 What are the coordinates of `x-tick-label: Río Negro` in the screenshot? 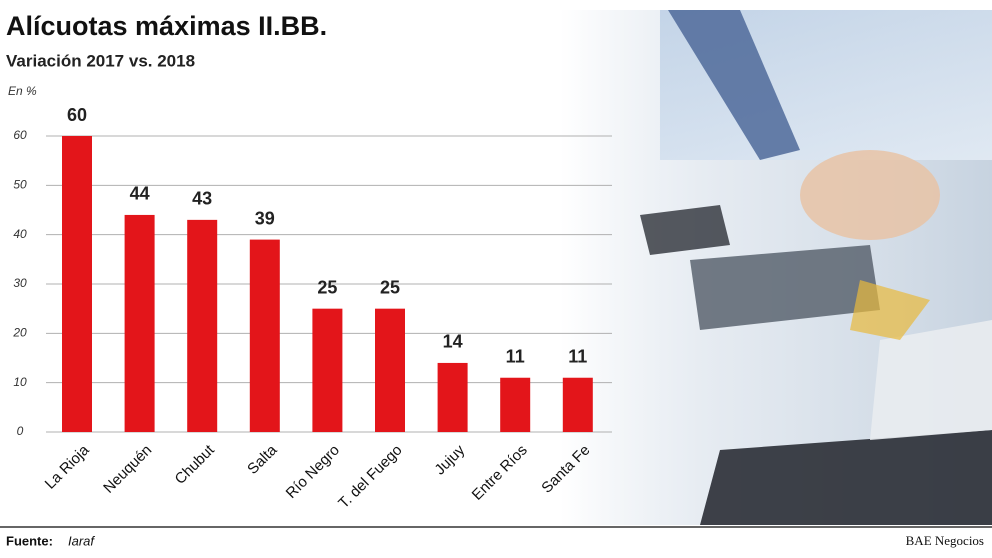 It's located at (313, 472).